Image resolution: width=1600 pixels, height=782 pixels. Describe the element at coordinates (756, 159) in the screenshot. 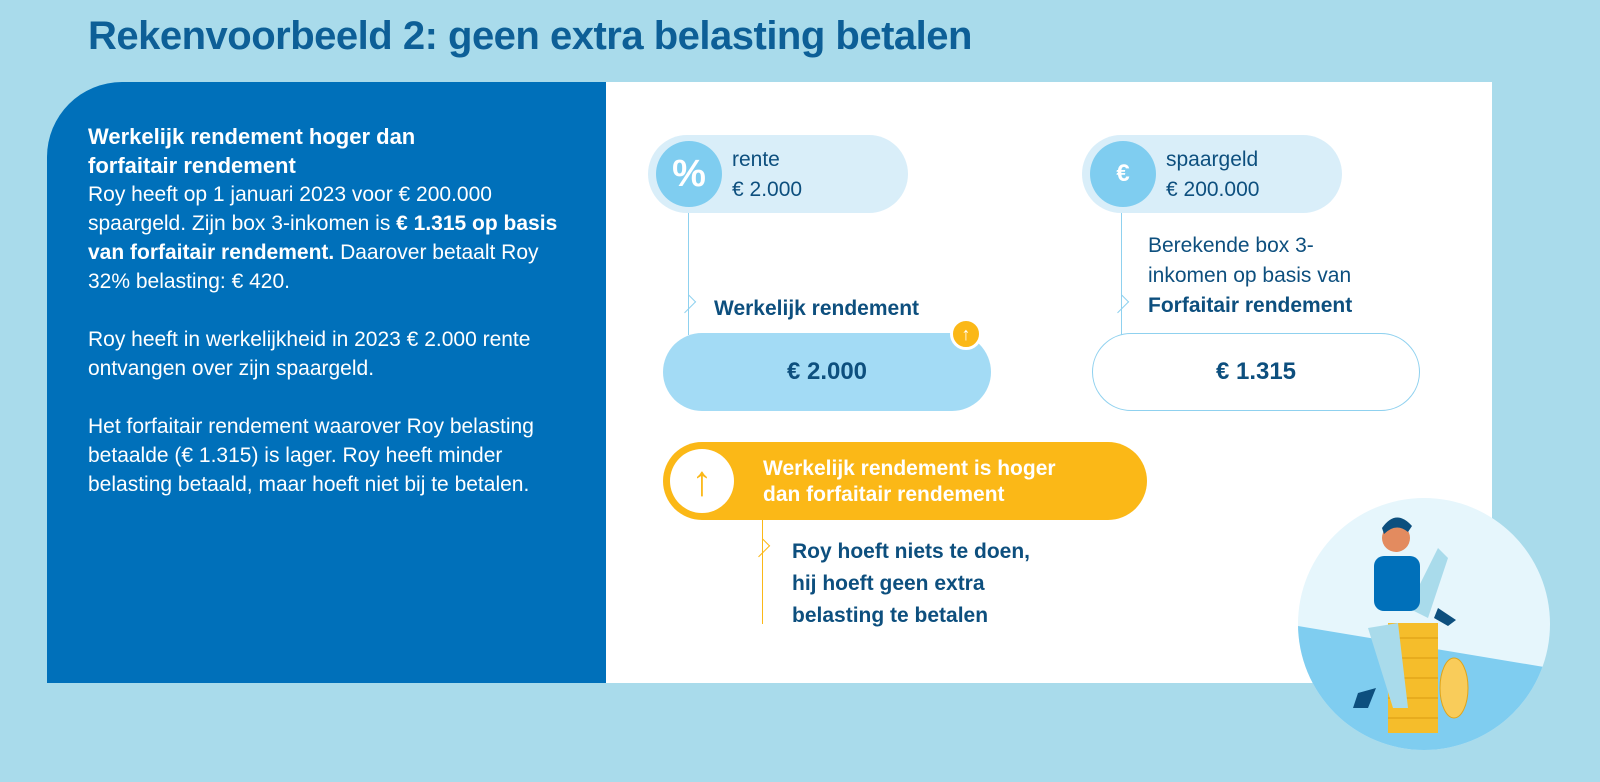

I see `rente-label: rente` at that location.